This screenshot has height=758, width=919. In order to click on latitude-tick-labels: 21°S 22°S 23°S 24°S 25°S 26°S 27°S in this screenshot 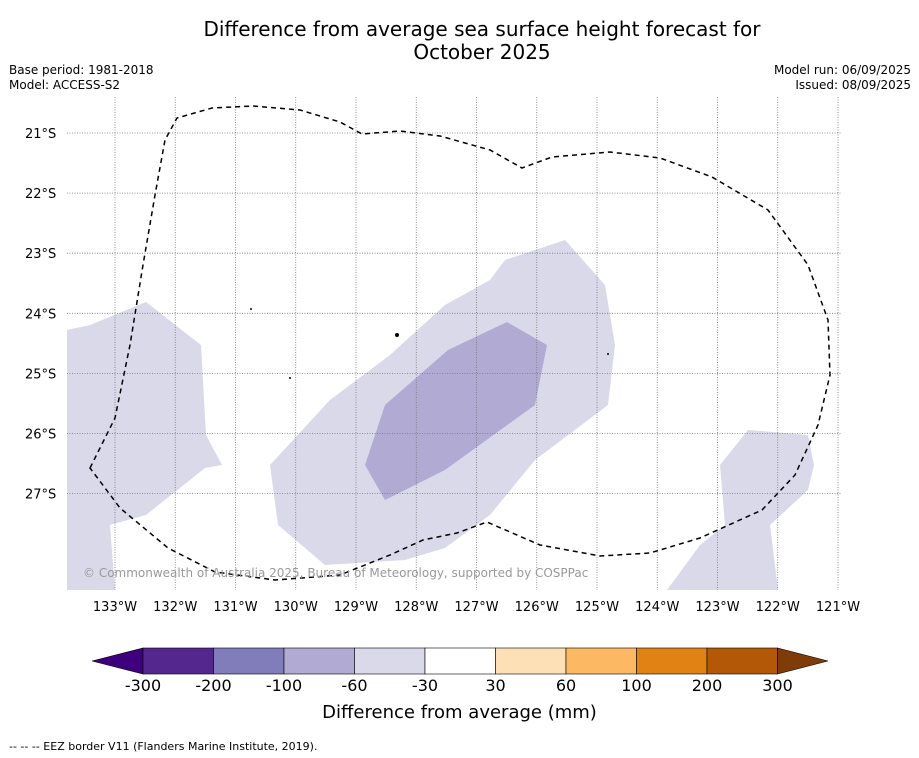, I will do `click(40, 315)`.